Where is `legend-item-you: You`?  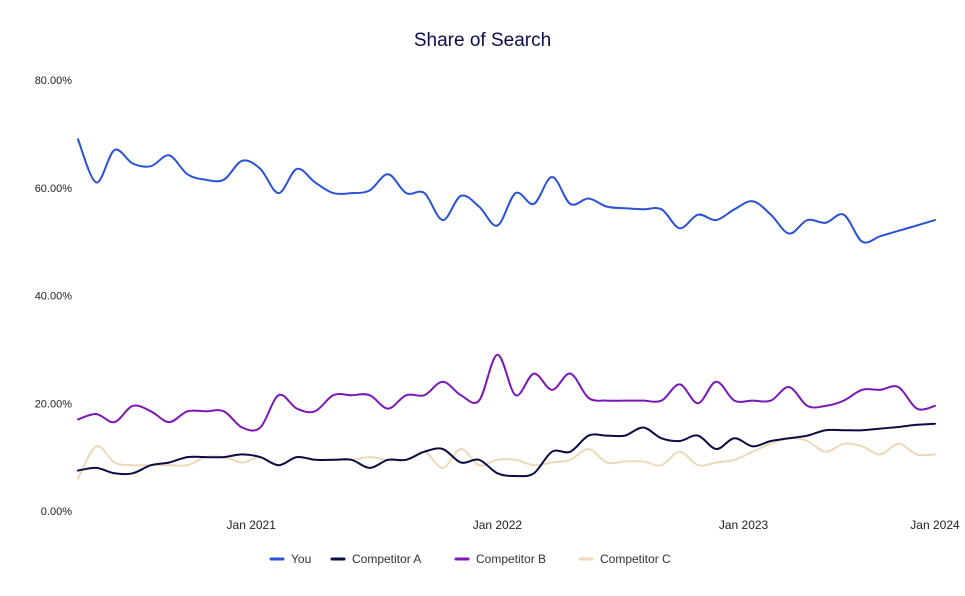 legend-item-you: You is located at coordinates (290, 559).